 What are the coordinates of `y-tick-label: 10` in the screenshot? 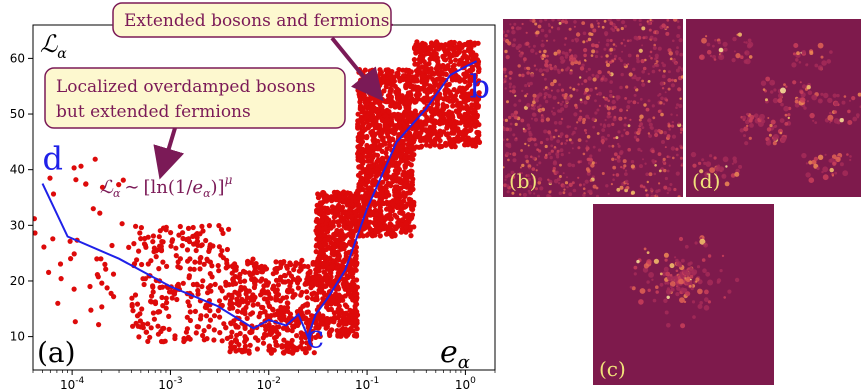 It's located at (17, 337).